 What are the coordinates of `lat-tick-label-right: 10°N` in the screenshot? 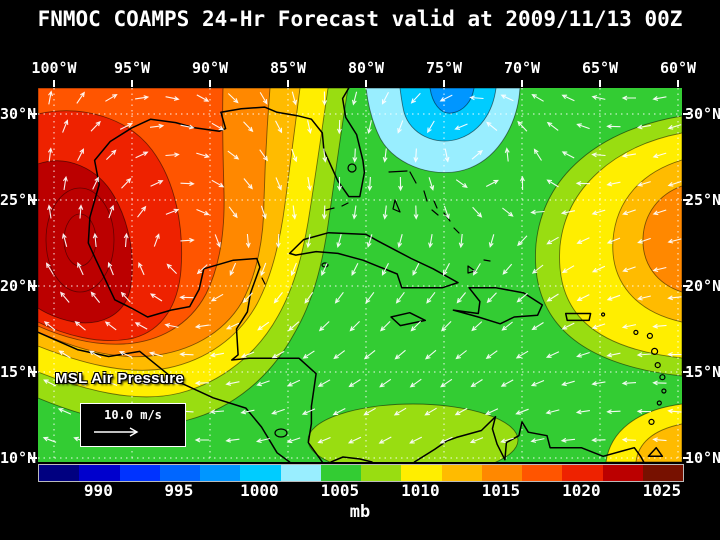 It's located at (702, 458).